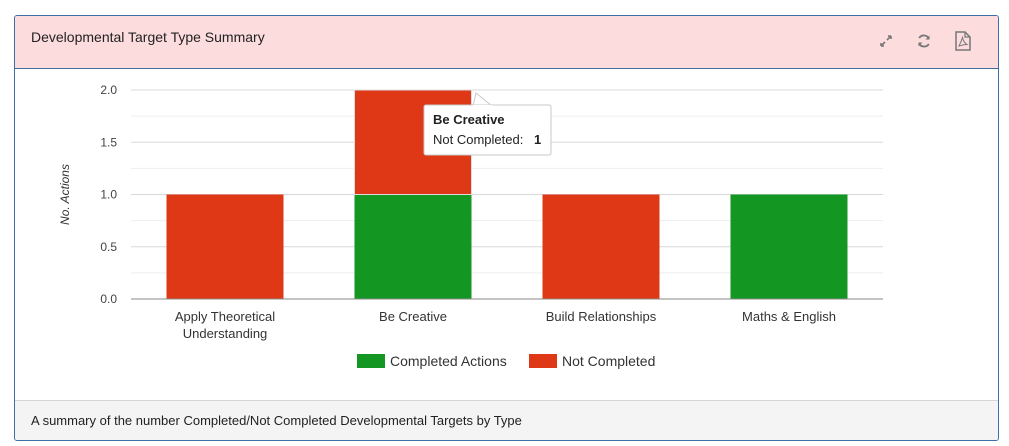 The width and height of the screenshot is (1009, 446). I want to click on tooltip-pointer-mask, so click(482, 106).